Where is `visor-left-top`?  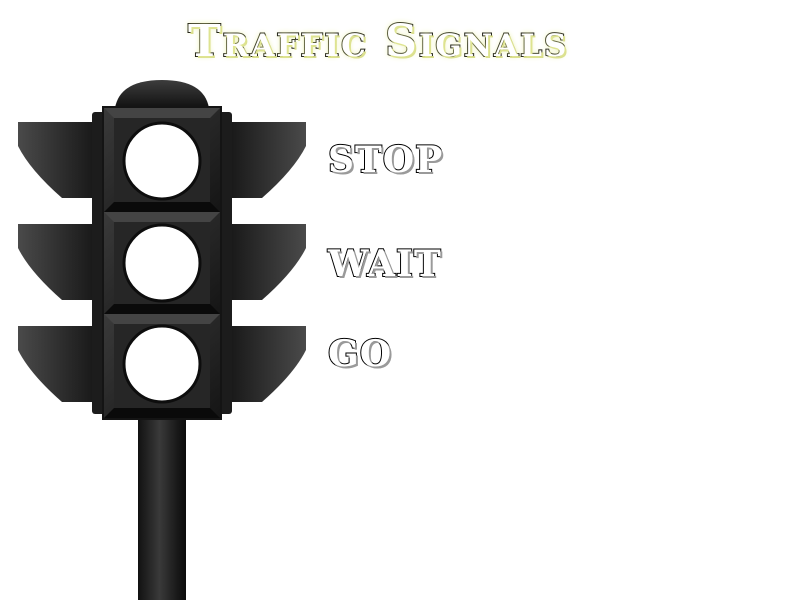
visor-left-top is located at coordinates (55, 160).